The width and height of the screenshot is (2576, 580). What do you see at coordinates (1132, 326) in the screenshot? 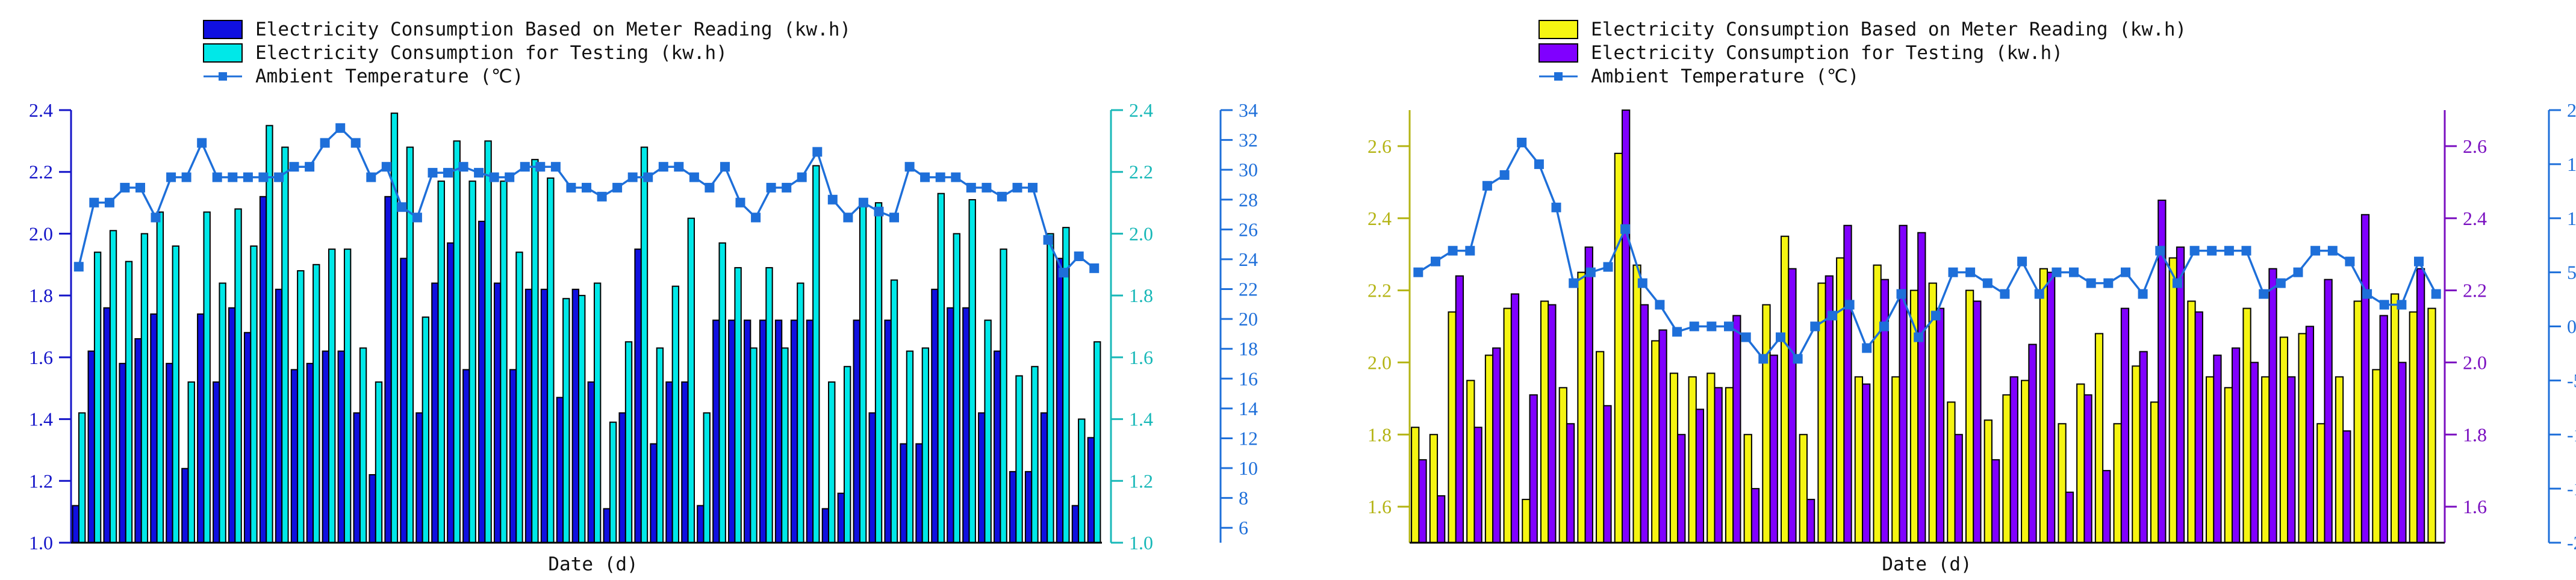
I see `mid-y-axis: 1.0 1.2 1.4 1.6 1.8 2.0 2.2 2.4` at bounding box center [1132, 326].